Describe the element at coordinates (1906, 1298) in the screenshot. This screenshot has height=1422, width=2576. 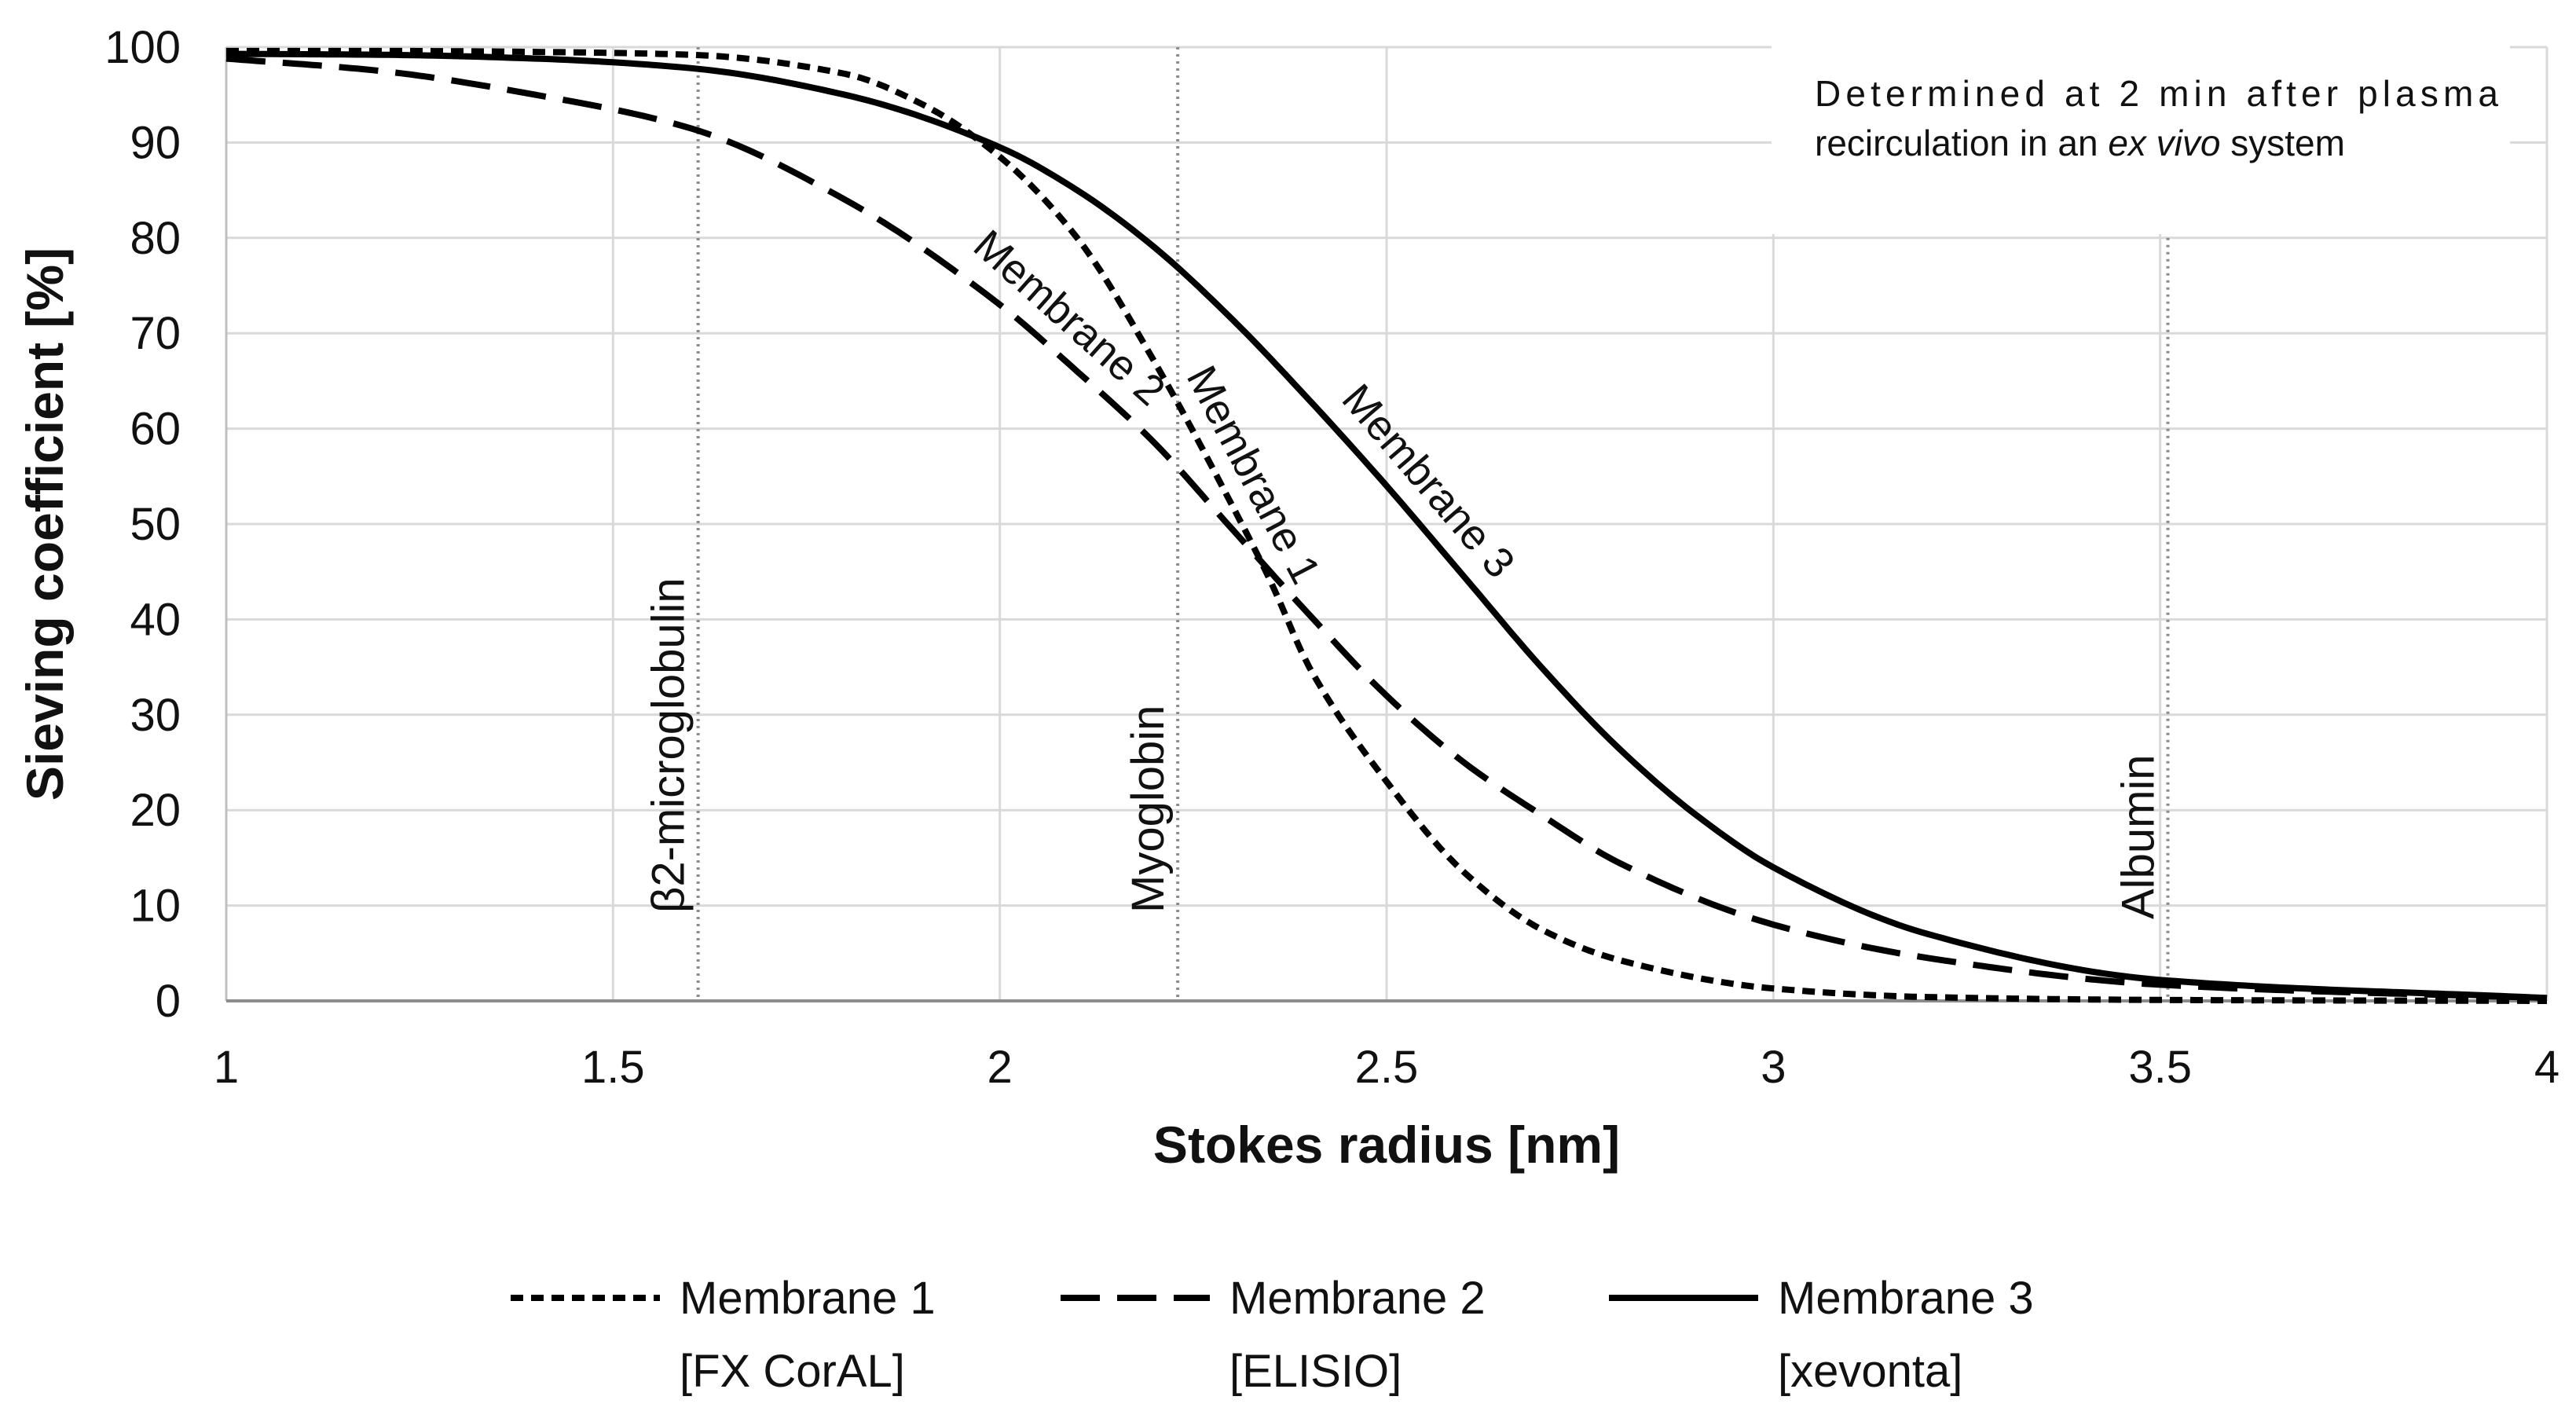
I see `legend-series-name: Membrane 3` at that location.